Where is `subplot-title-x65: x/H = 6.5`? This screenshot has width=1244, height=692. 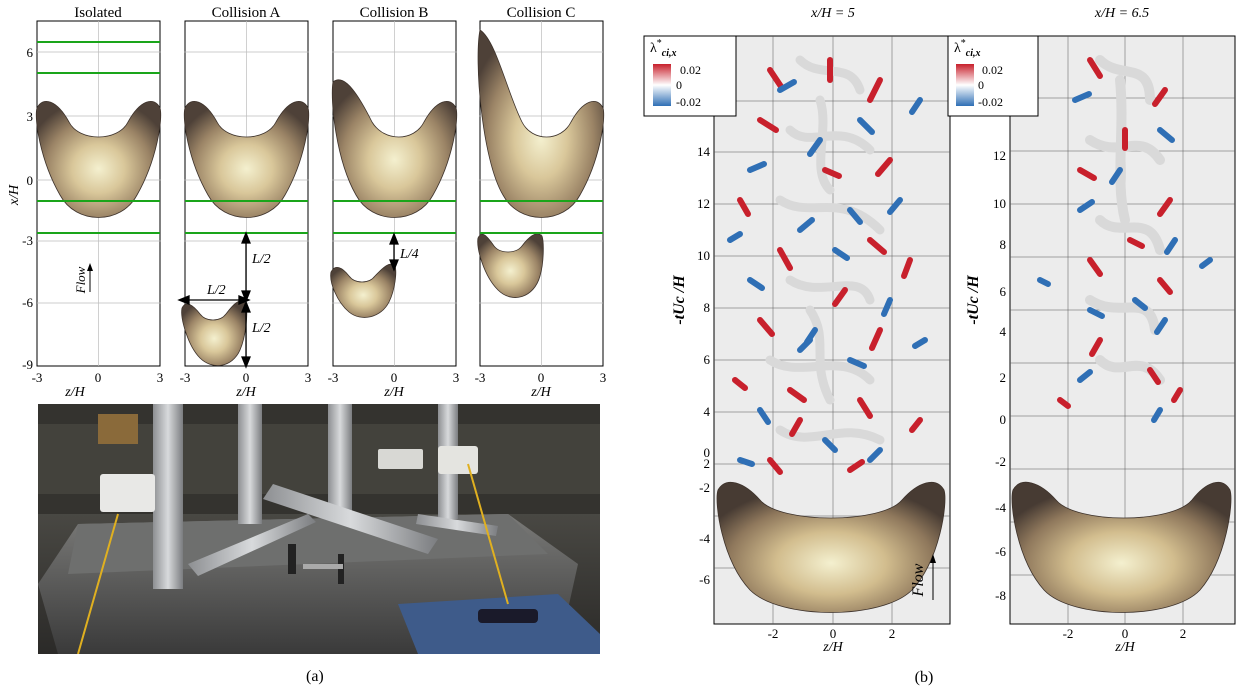
subplot-title-x65: x/H = 6.5 is located at coordinates (1121, 13).